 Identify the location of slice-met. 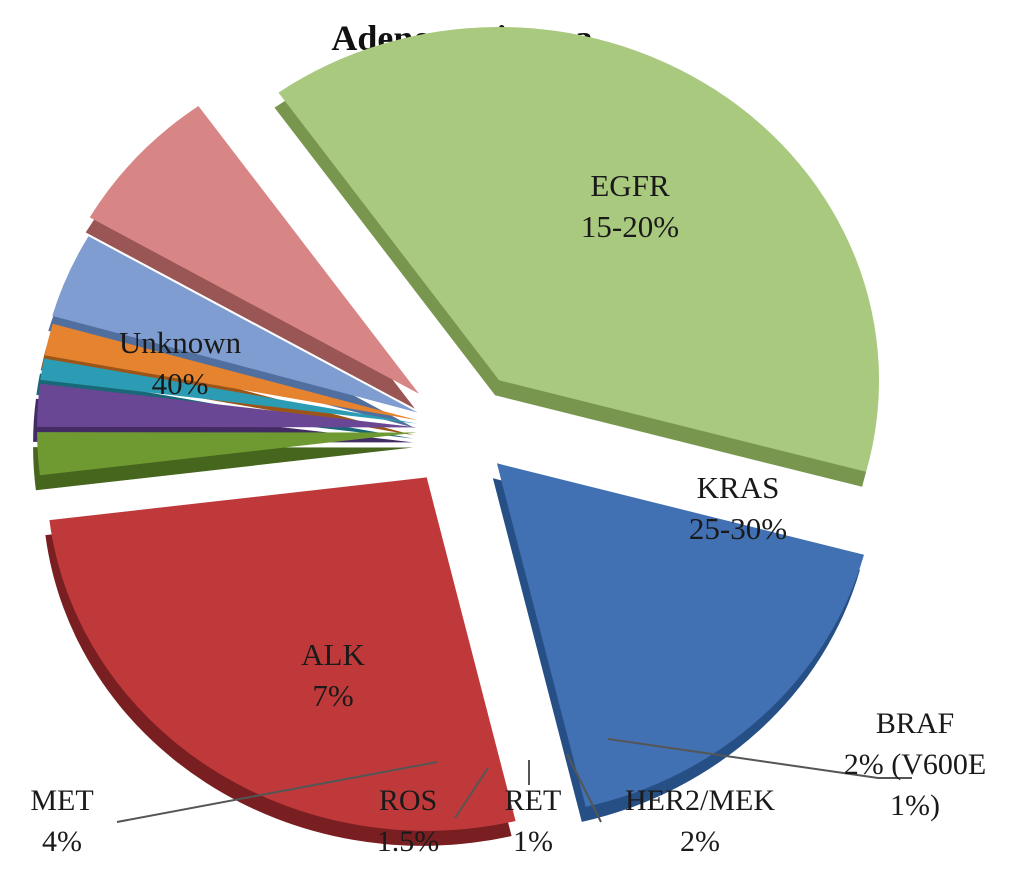
(235, 324).